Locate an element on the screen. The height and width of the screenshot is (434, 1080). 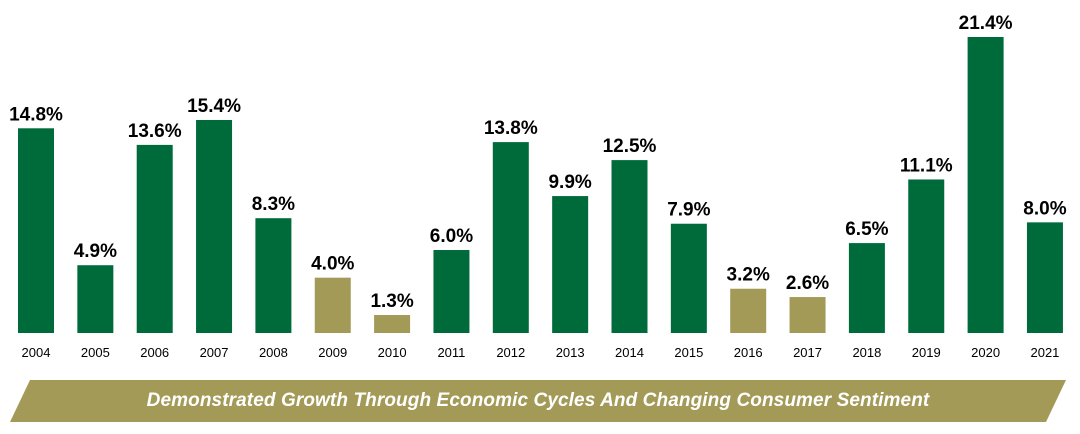
x-tick-label-2011: 2011 is located at coordinates (451, 352).